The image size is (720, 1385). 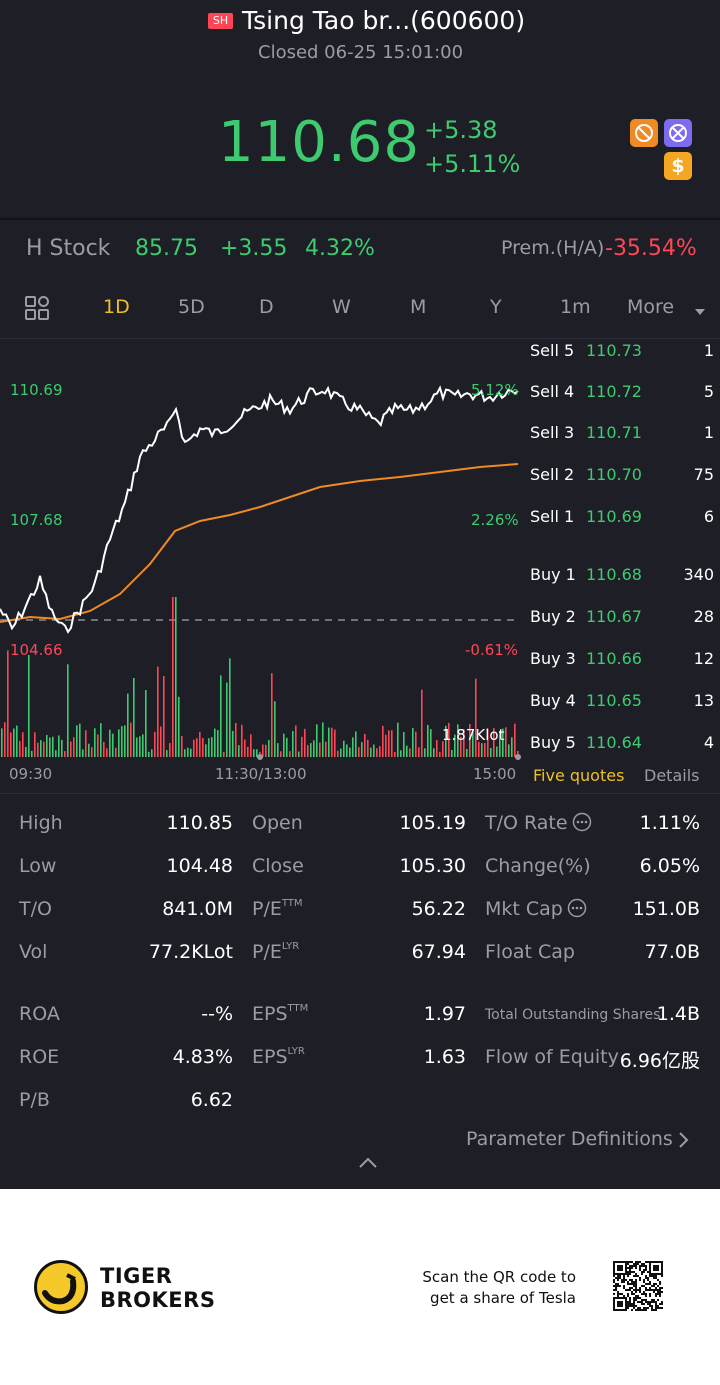 What do you see at coordinates (418, 307) in the screenshot?
I see `tab-m: M` at bounding box center [418, 307].